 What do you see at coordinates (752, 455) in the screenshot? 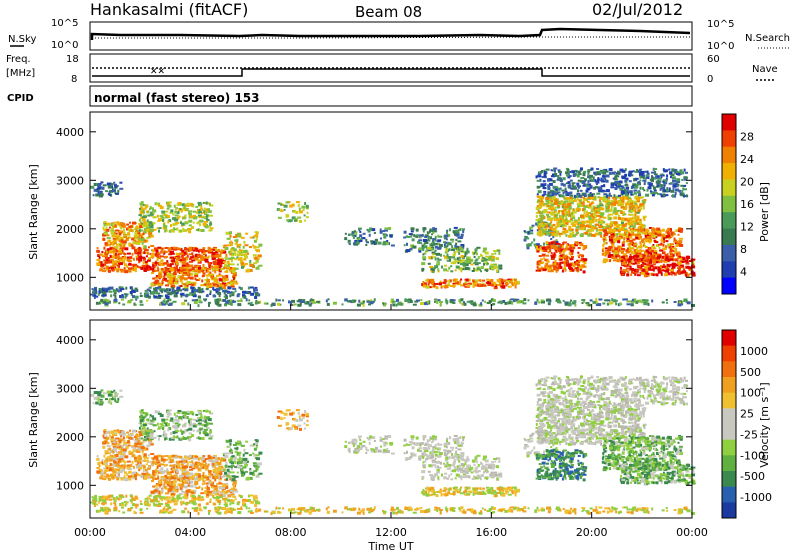
I see `colorbar-tick: -100` at bounding box center [752, 455].